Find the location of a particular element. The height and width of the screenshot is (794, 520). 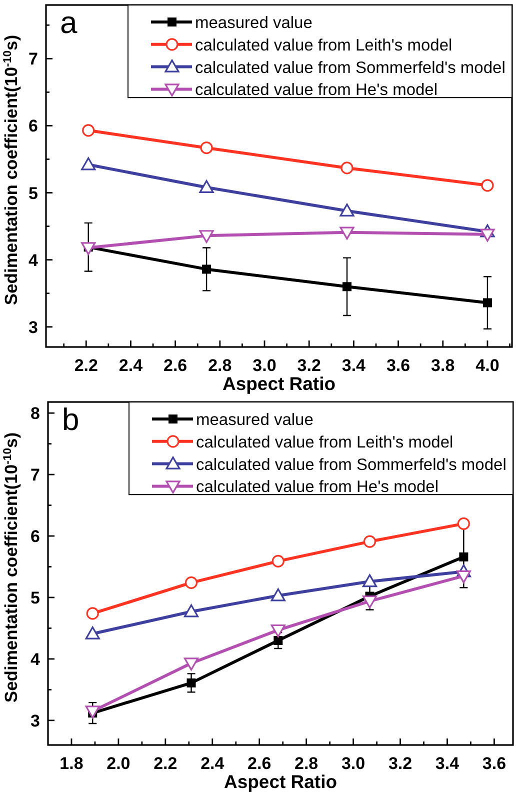

x-tick-label: 3.8 is located at coordinates (443, 365).